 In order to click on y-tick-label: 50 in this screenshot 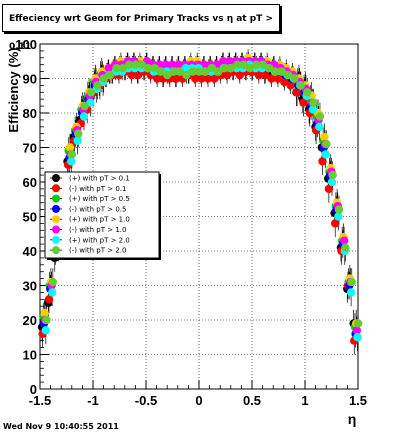, I will do `click(30, 217)`.